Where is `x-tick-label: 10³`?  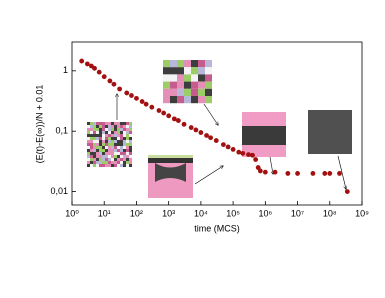
x-tick-label: 10³ is located at coordinates (168, 213).